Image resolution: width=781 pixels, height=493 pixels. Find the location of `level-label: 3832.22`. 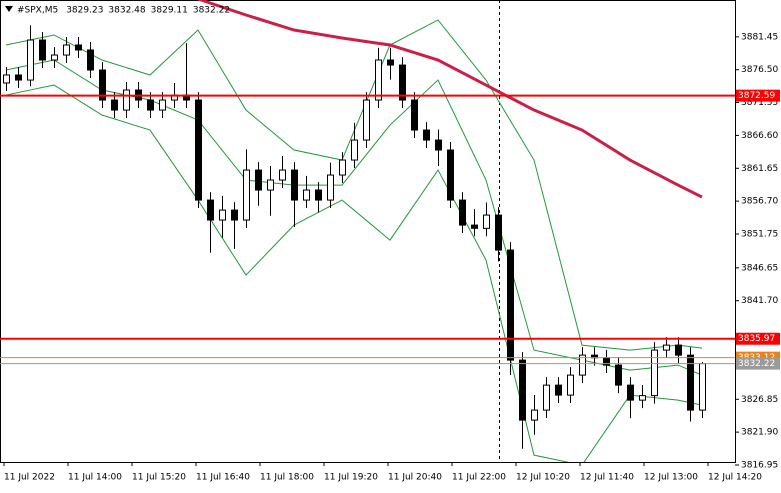

level-label: 3832.22 is located at coordinates (756, 364).